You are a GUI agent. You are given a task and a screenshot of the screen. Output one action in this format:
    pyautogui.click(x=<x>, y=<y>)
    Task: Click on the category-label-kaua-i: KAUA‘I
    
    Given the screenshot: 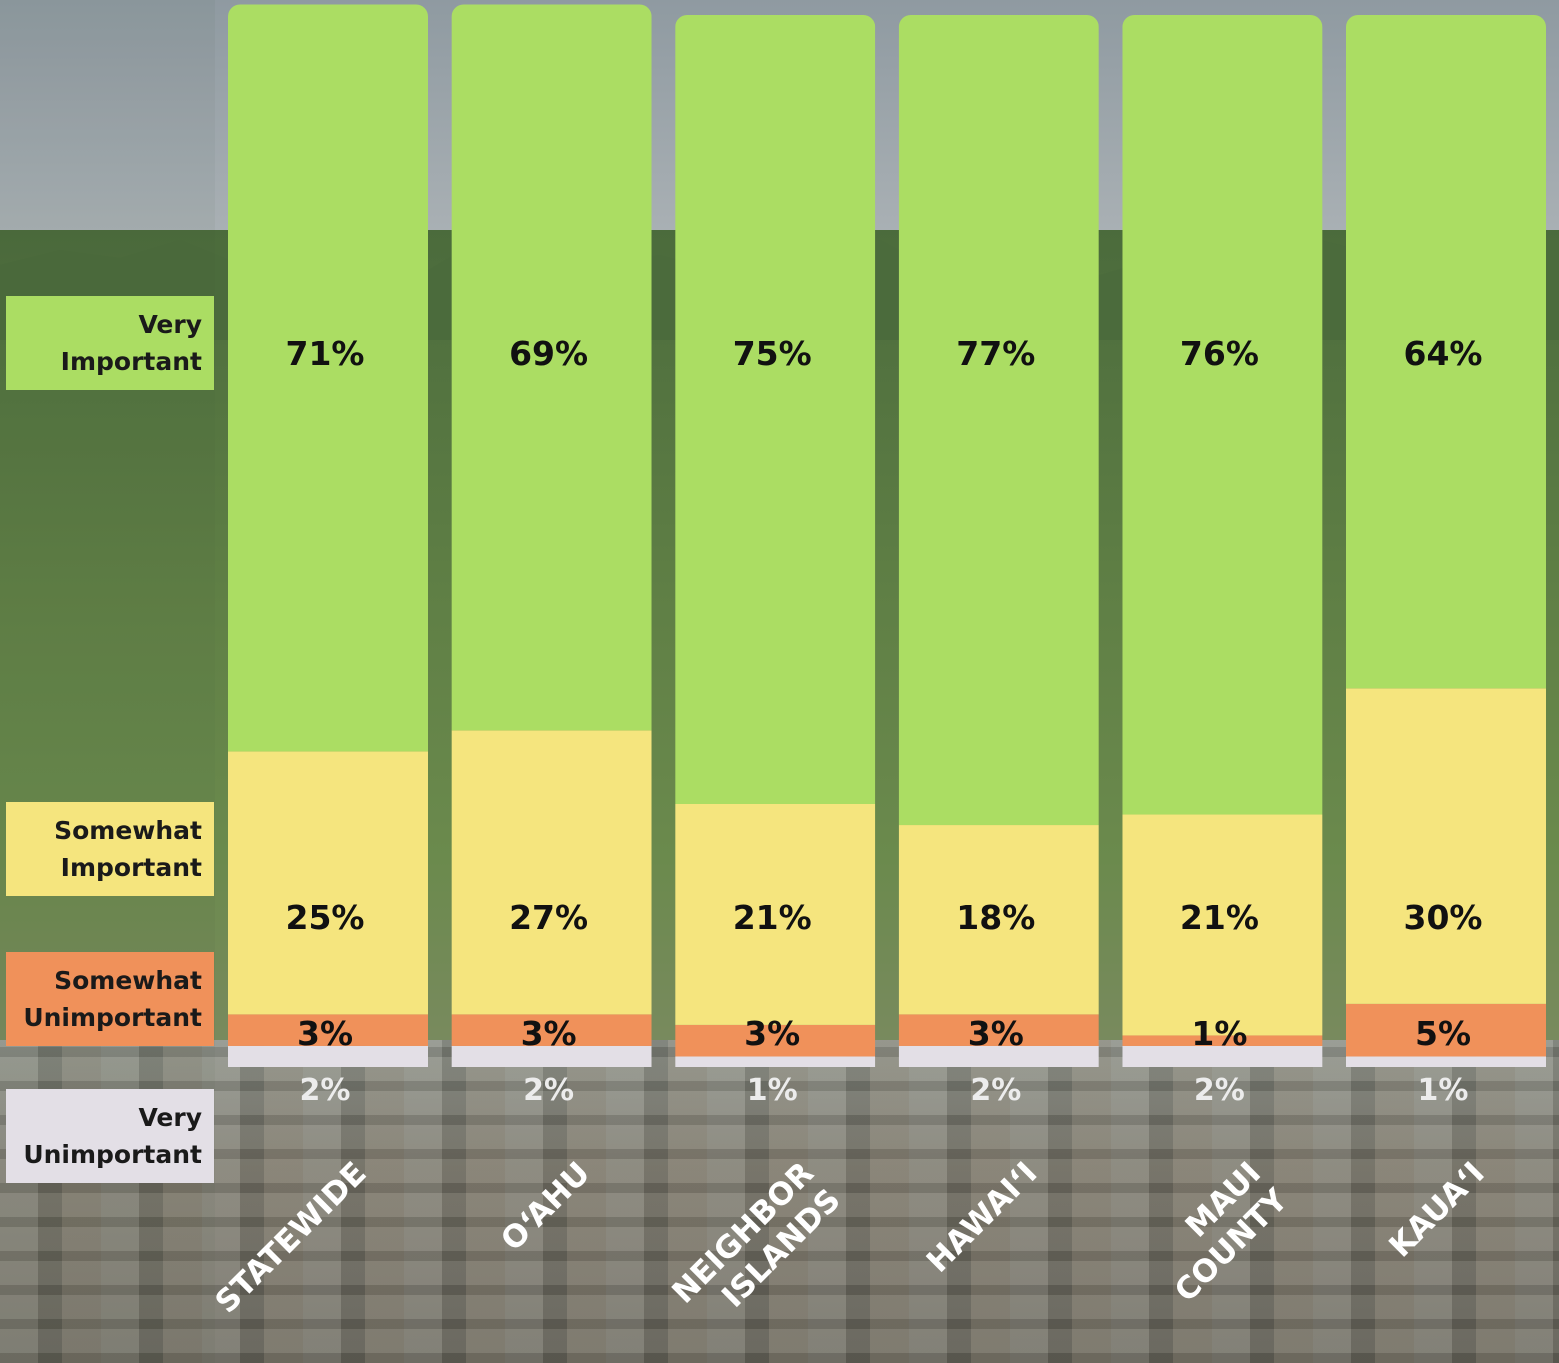 What is the action you would take?
    pyautogui.click(x=1436, y=1209)
    